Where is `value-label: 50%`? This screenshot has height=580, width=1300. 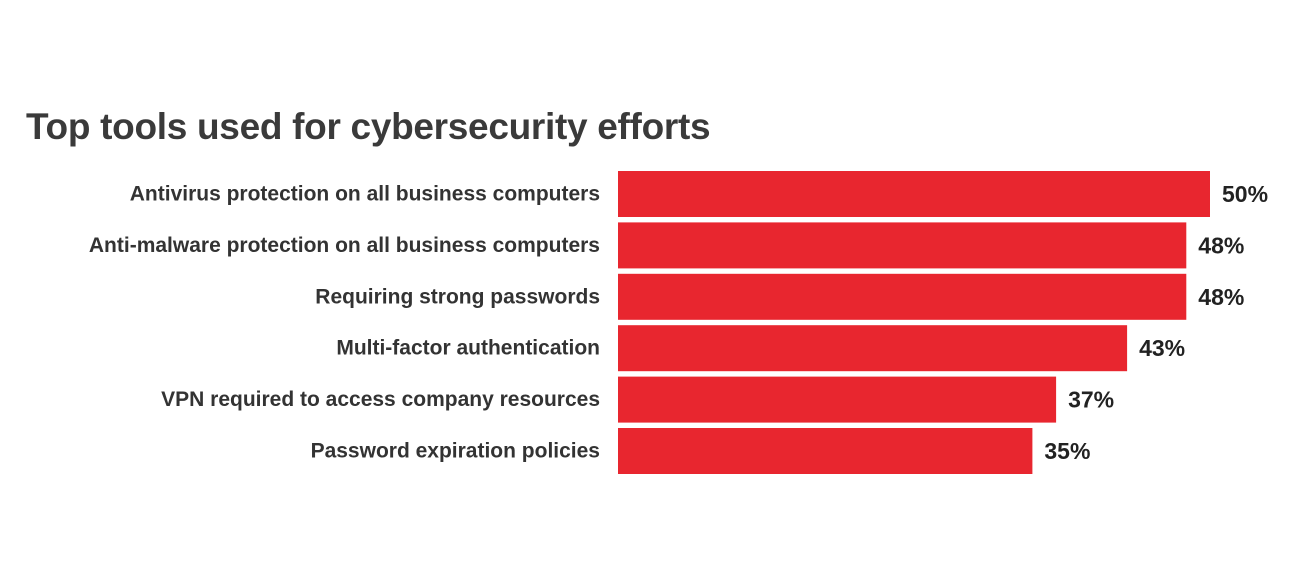 value-label: 50% is located at coordinates (1245, 194).